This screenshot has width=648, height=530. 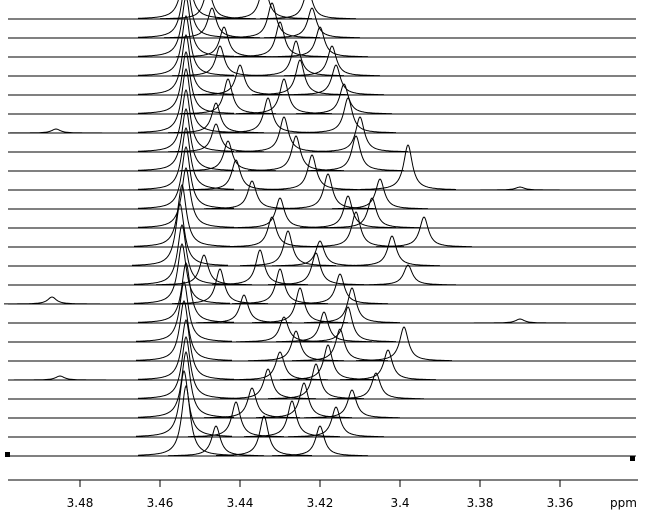 I want to click on x-tick-label: 3.42, so click(x=320, y=503).